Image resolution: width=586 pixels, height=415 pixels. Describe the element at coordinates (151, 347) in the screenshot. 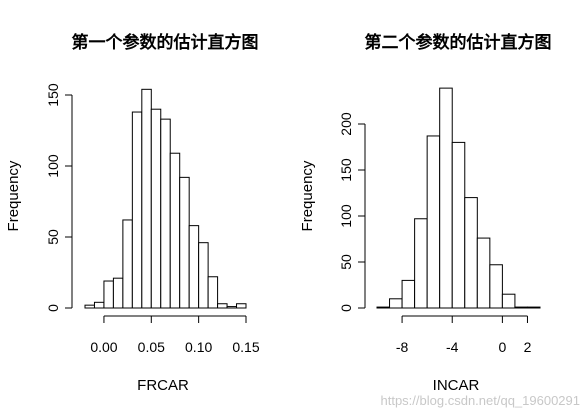

I see `x-tick-label: 0.05` at that location.